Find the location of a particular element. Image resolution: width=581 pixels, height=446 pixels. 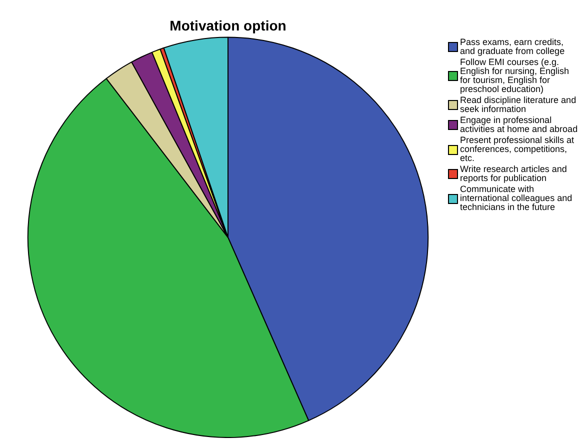

legend-label: Communicate with international colleagues and technicians in the future is located at coordinates (517, 198).